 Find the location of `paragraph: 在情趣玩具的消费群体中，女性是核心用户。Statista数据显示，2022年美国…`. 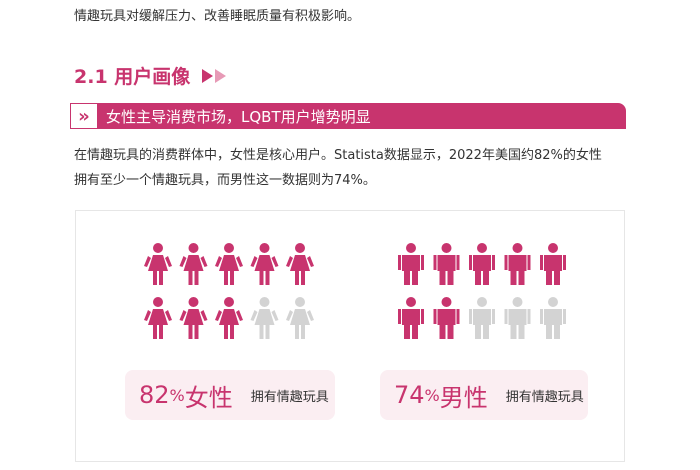

paragraph: 在情趣玩具的消费群体中，女性是核心用户。Statista数据显示，2022年美国… is located at coordinates (338, 168).